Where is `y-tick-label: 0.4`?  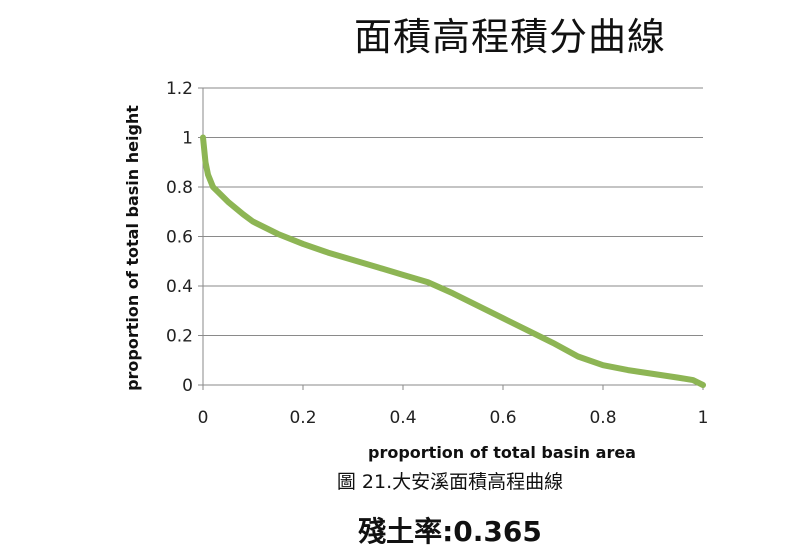
y-tick-label: 0.4 is located at coordinates (179, 287).